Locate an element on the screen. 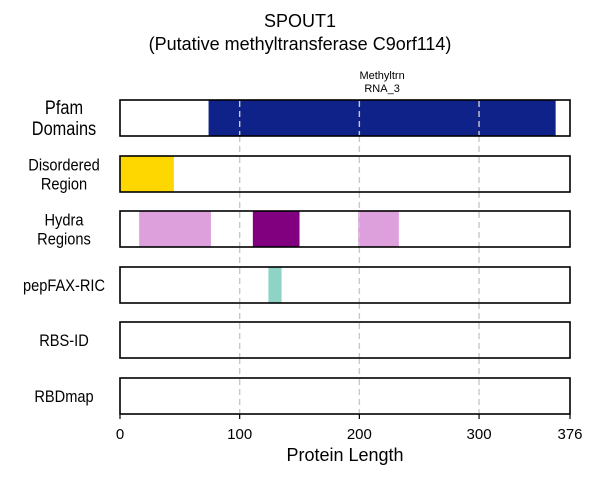 The height and width of the screenshot is (480, 600). track-label: Regions is located at coordinates (64, 240).